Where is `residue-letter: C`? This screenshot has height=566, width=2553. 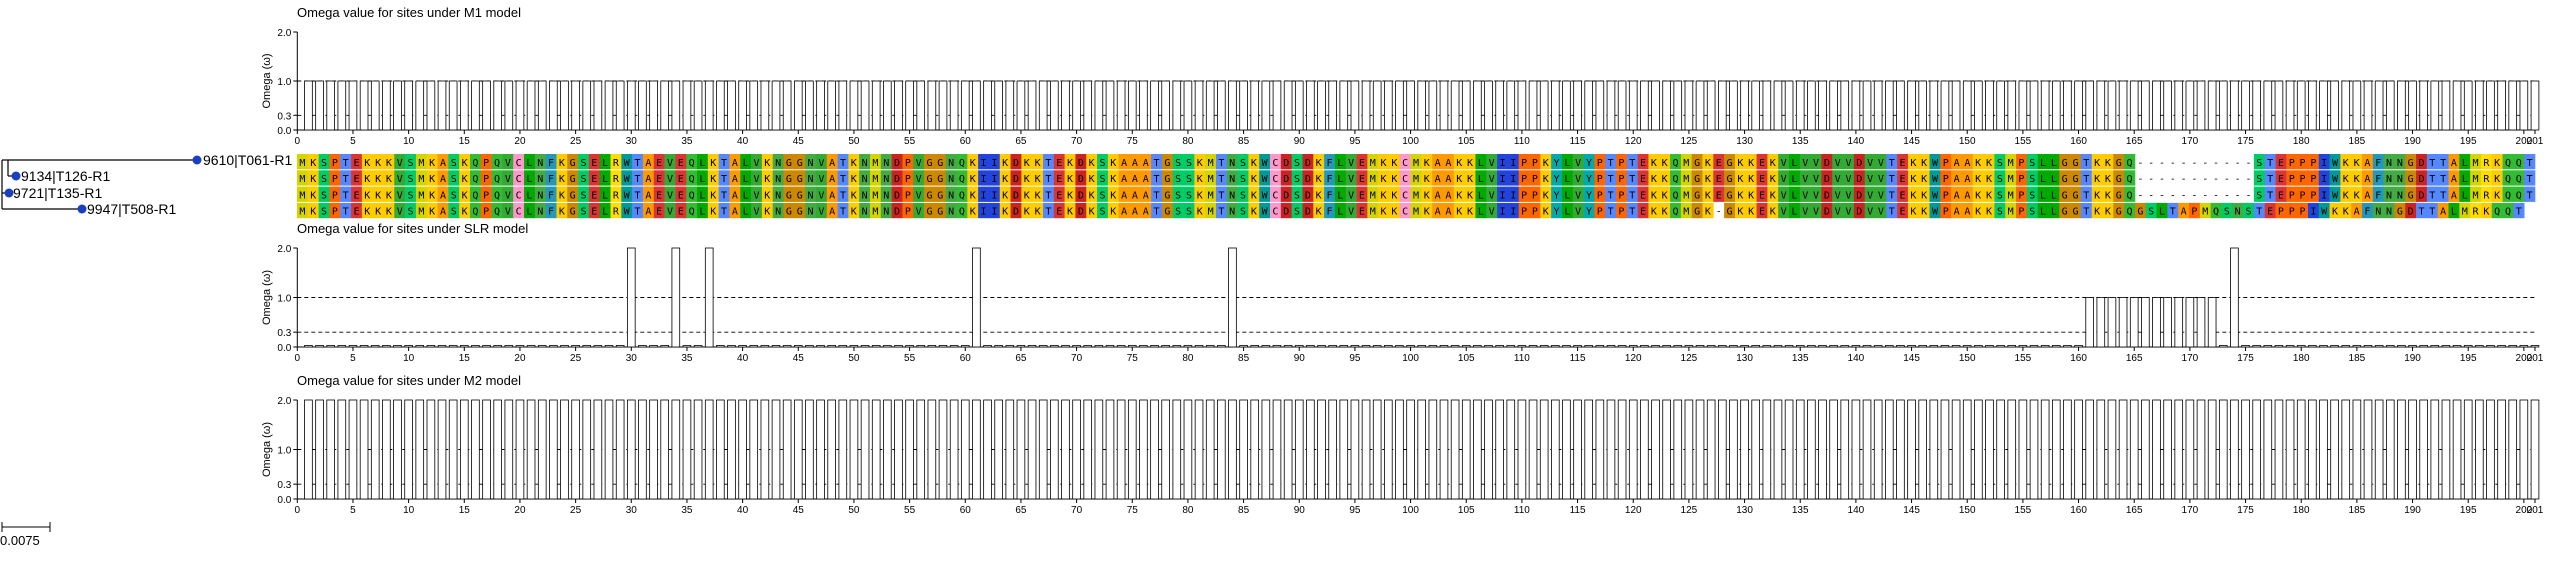 residue-letter: C is located at coordinates (519, 195).